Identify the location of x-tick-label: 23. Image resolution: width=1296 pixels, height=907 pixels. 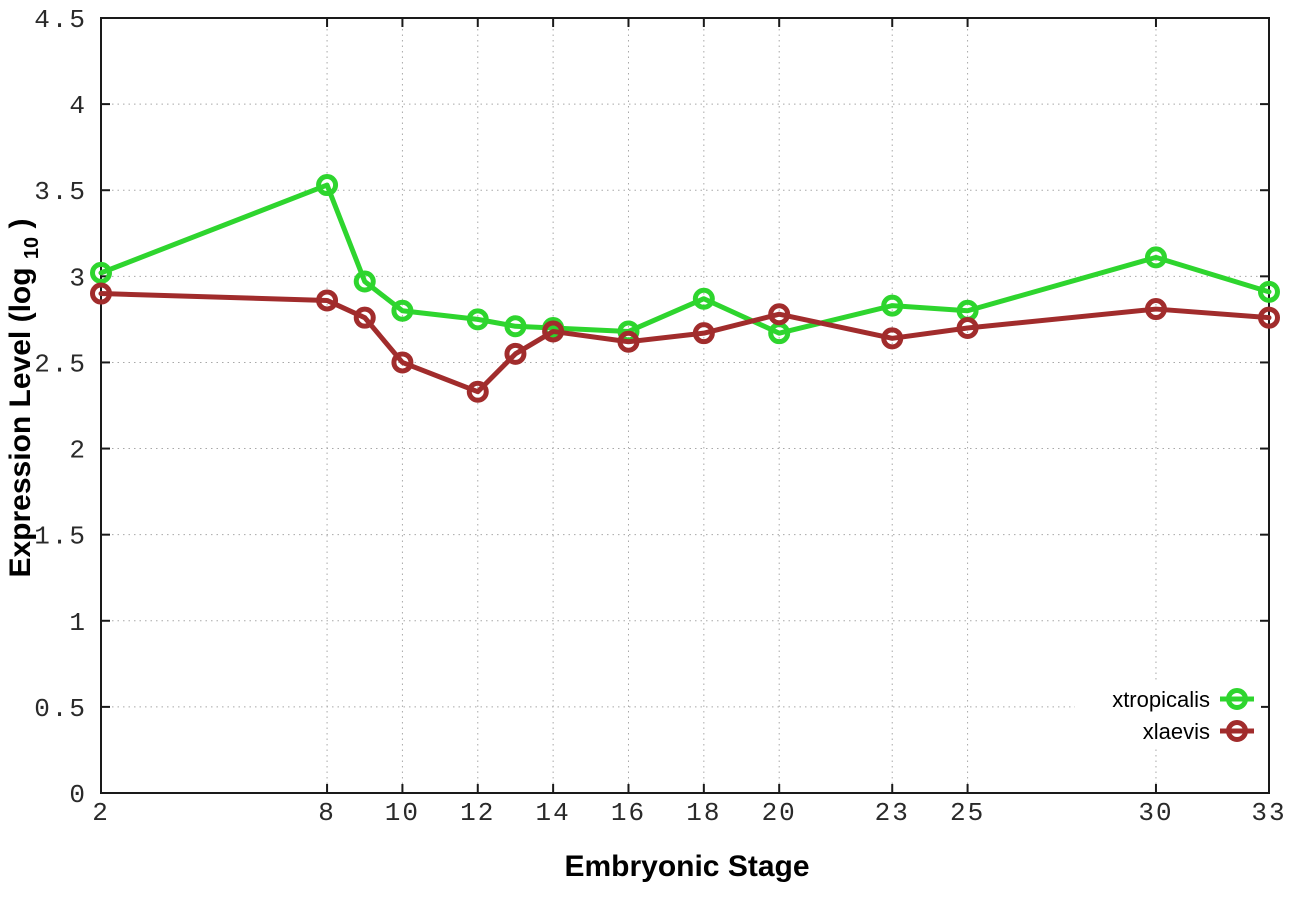
(892, 813).